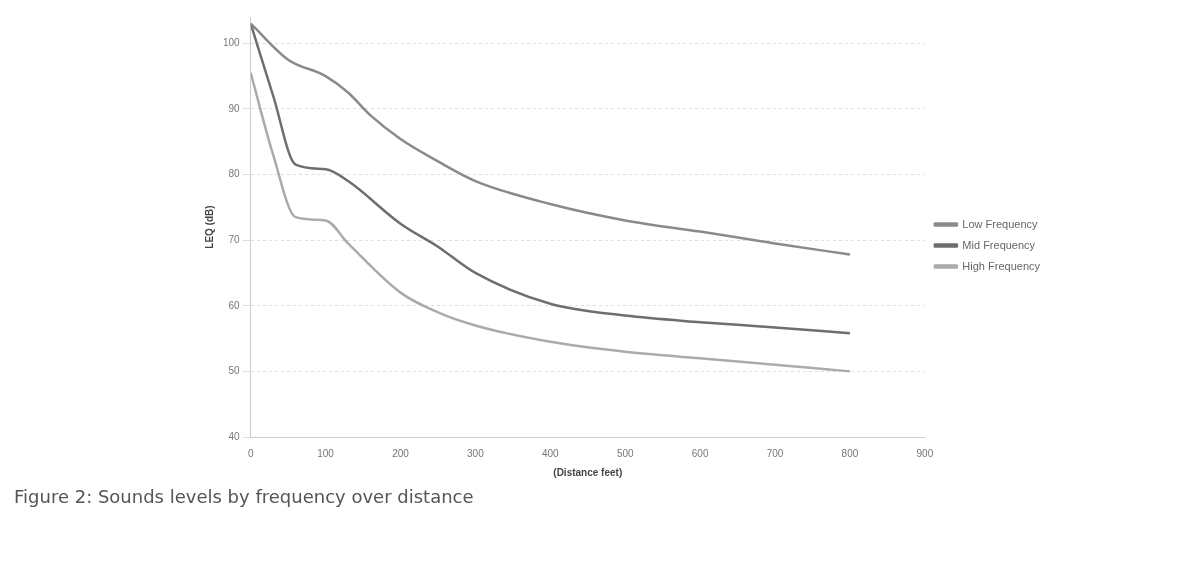 Image resolution: width=1188 pixels, height=582 pixels. I want to click on y-tick-label: 50, so click(234, 371).